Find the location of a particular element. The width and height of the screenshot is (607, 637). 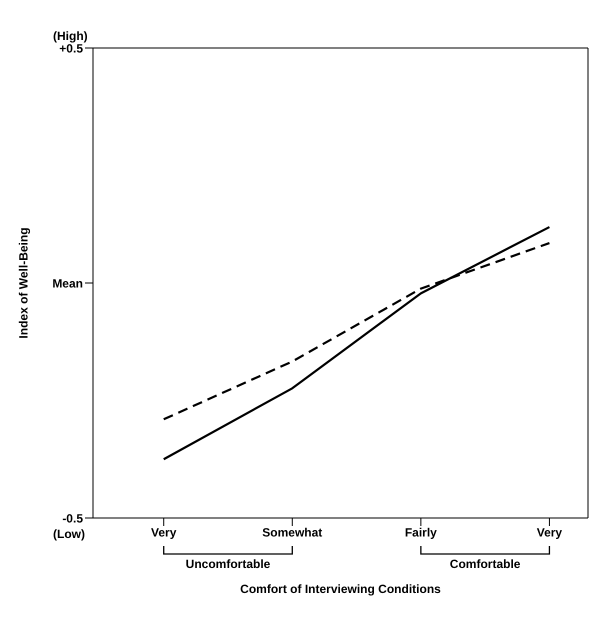

text: Comfortable is located at coordinates (485, 564).